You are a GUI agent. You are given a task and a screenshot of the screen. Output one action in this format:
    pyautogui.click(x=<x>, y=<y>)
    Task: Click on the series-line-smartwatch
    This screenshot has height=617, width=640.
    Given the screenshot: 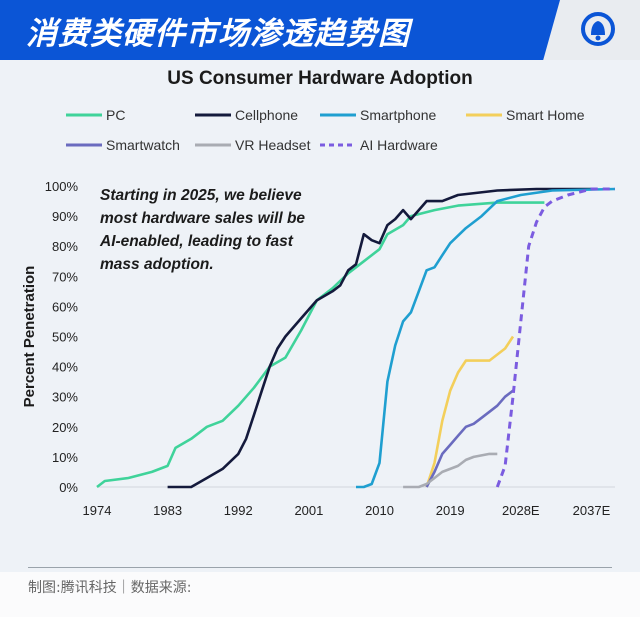 What is the action you would take?
    pyautogui.click(x=469, y=438)
    